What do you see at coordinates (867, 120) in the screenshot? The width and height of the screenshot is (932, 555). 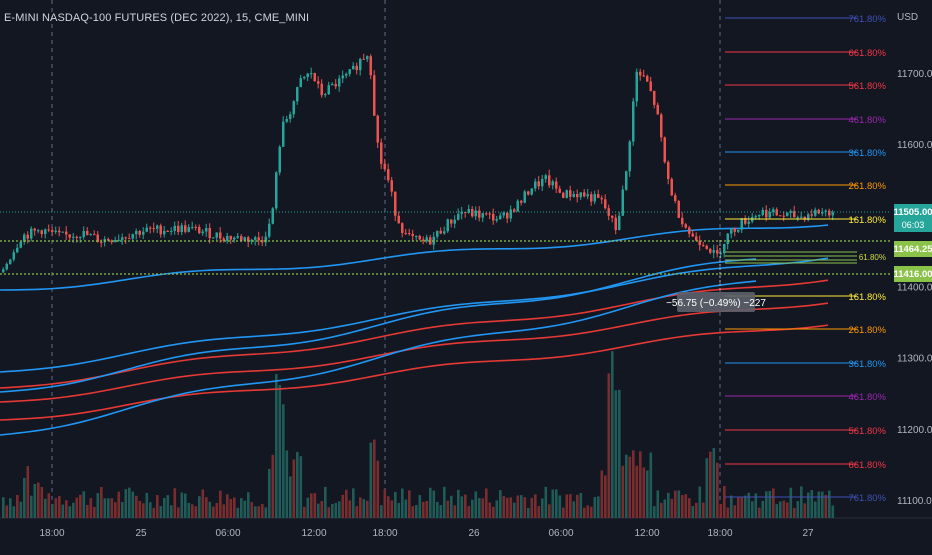 I see `fib-level-label: 461.80%` at bounding box center [867, 120].